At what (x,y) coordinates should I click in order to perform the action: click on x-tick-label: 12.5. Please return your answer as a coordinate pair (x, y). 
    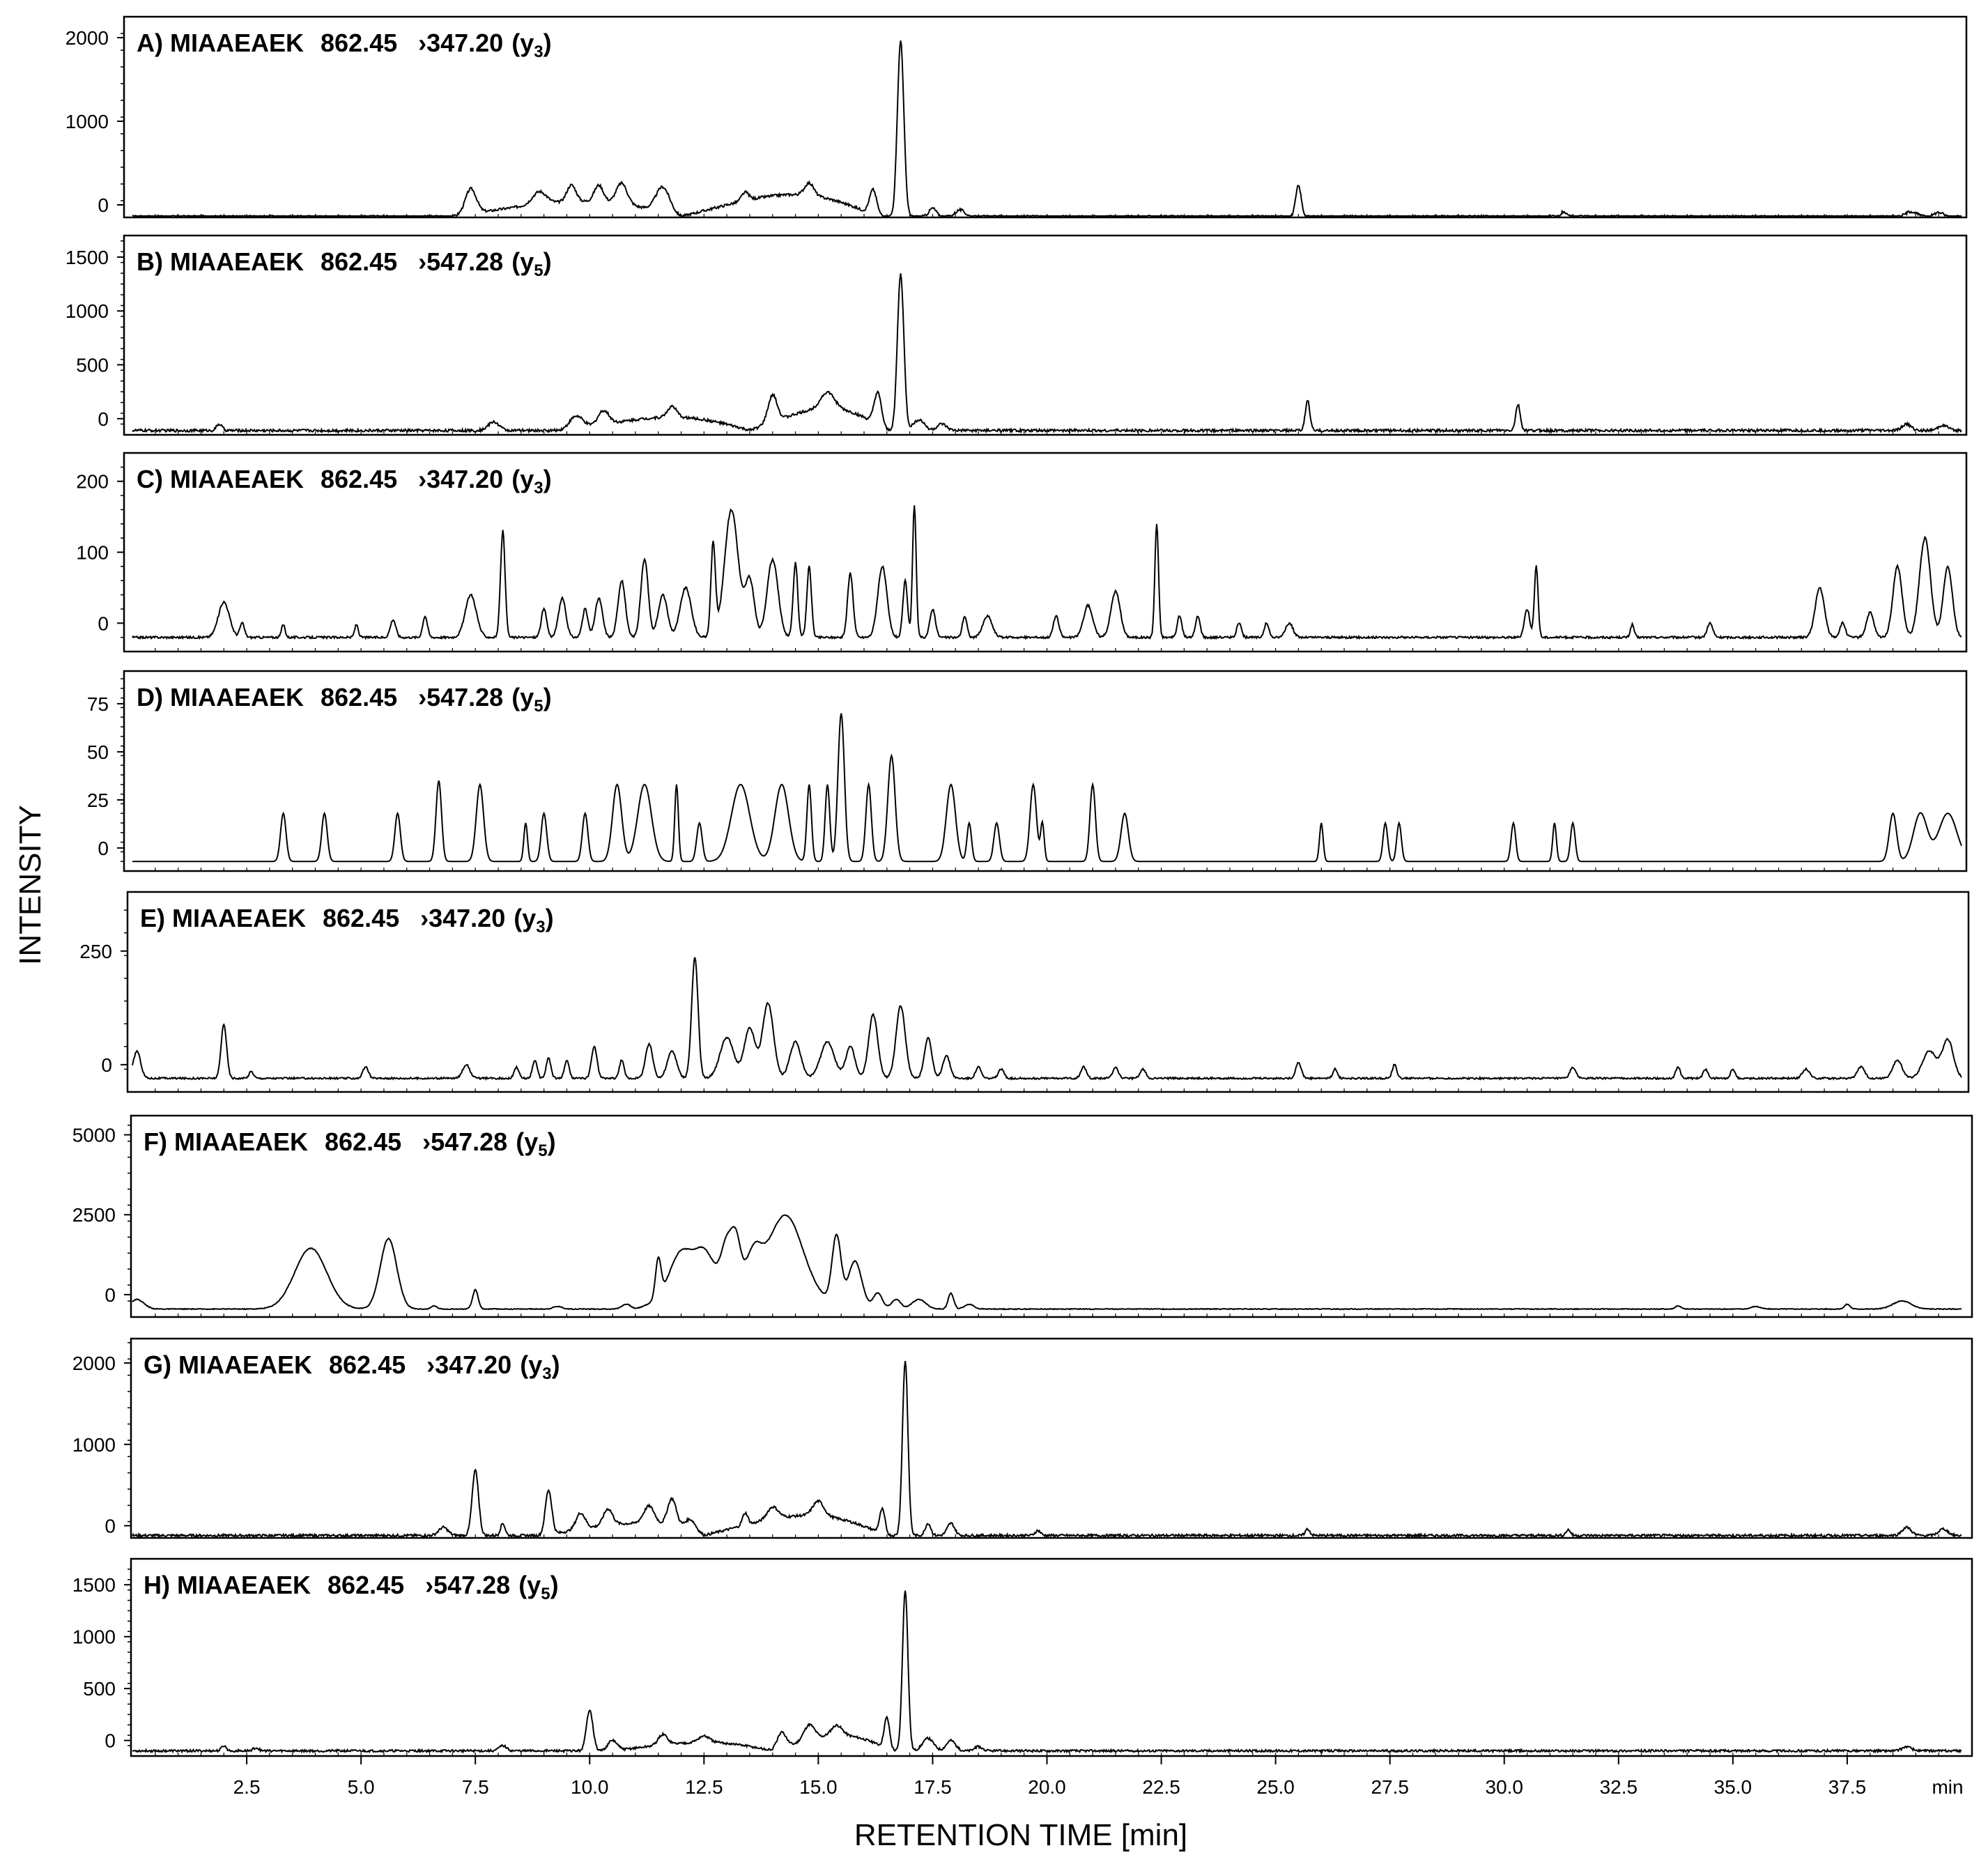
    Looking at the image, I should click on (704, 1787).